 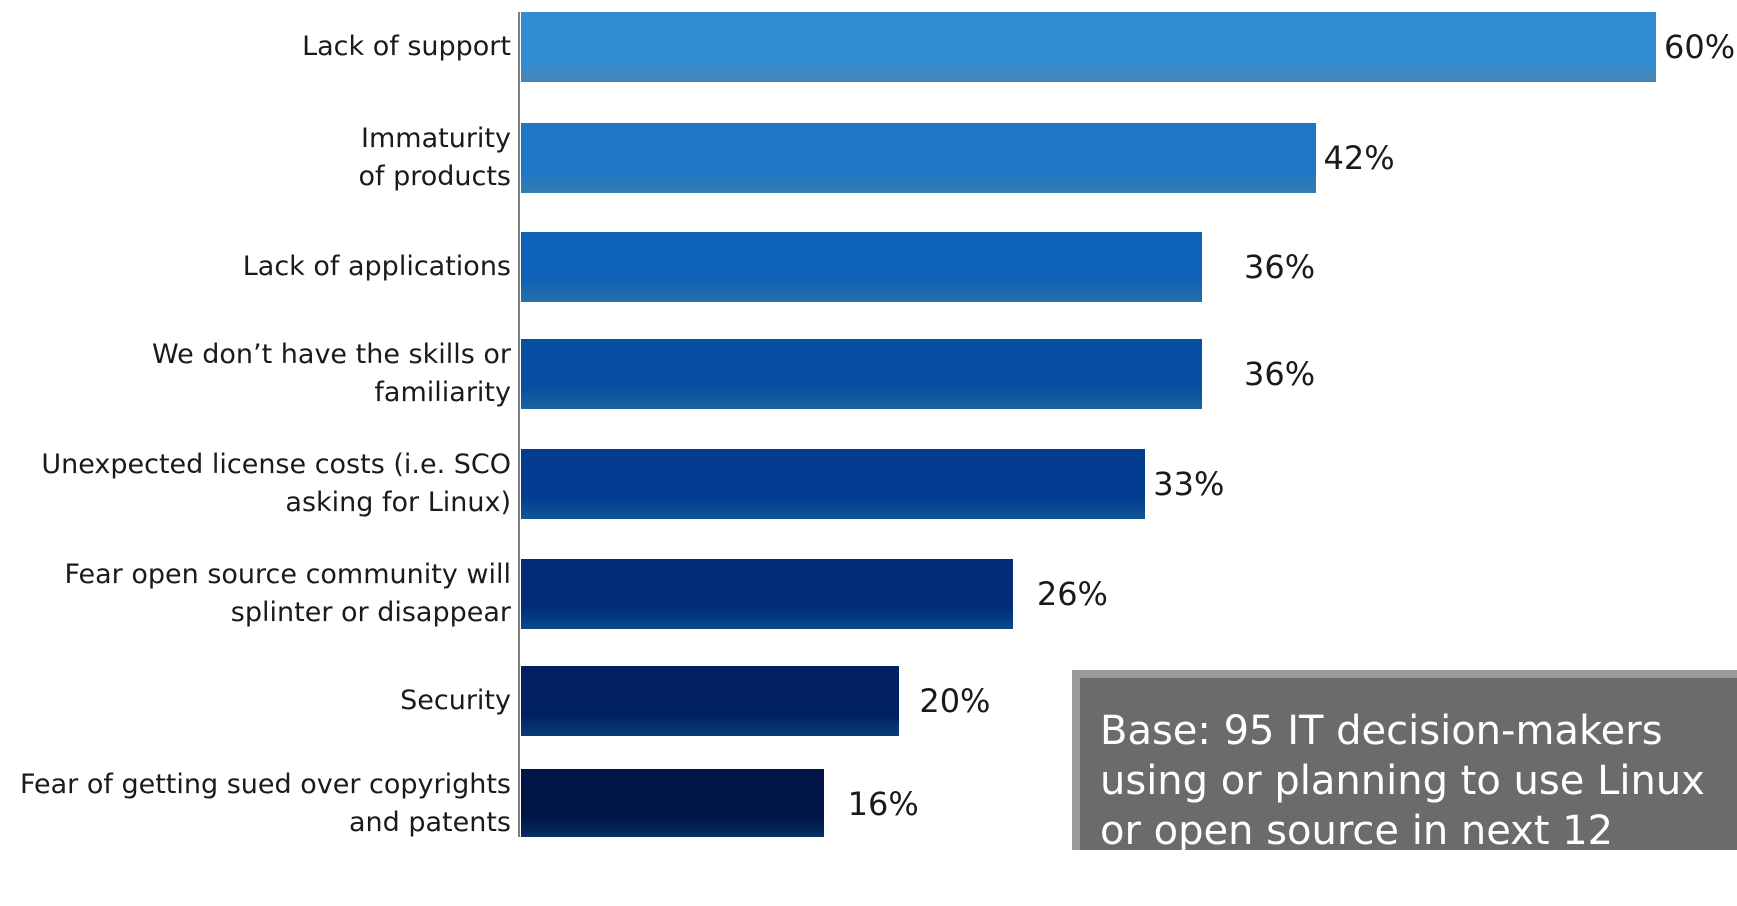 I want to click on value-label: 60%, so click(x=1700, y=47).